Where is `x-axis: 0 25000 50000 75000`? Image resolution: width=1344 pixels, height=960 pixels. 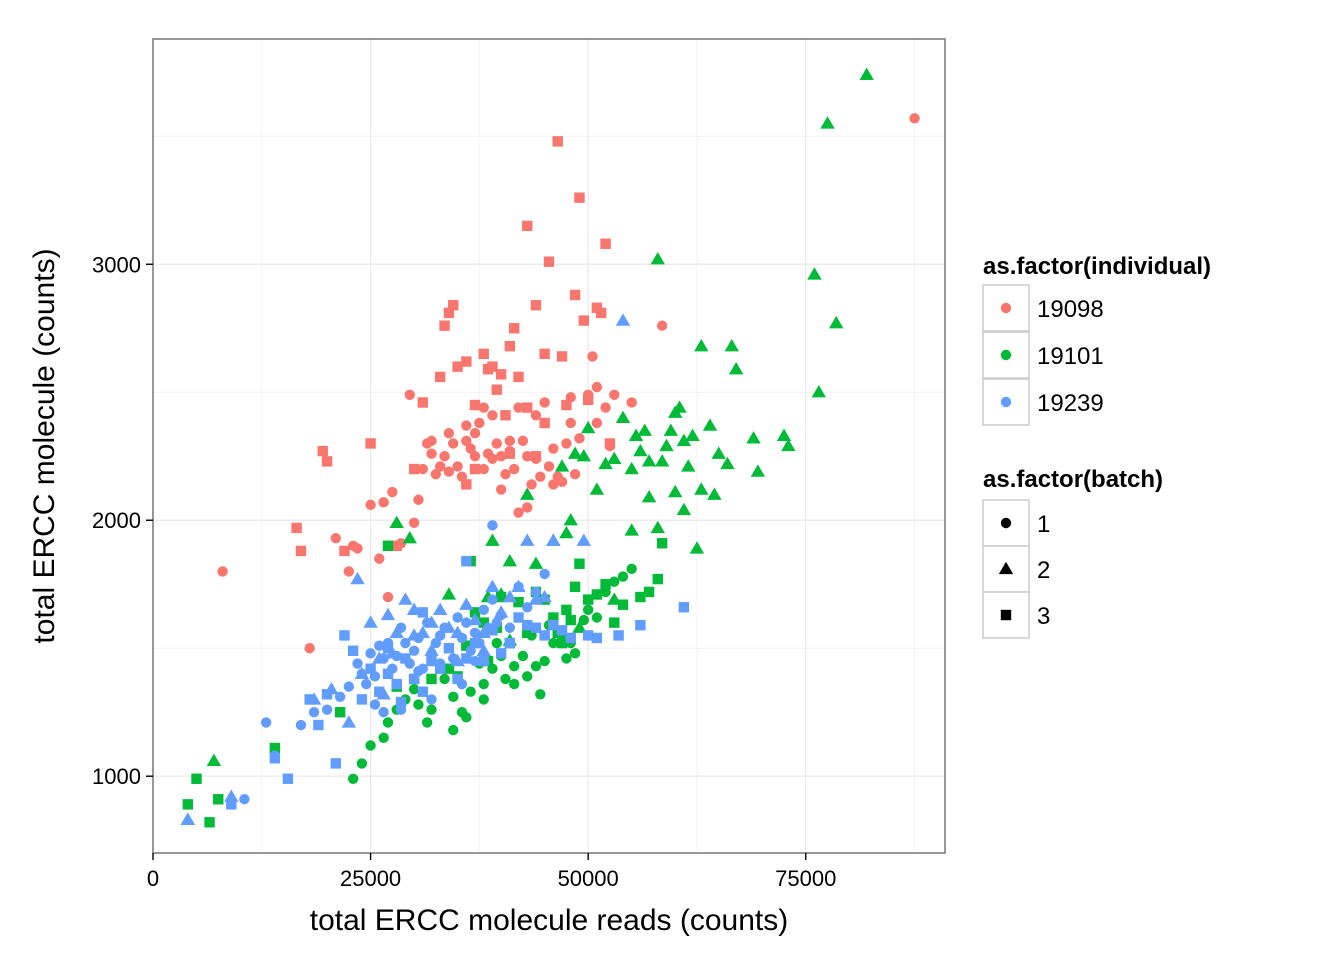
x-axis: 0 25000 50000 75000 is located at coordinates (491, 872).